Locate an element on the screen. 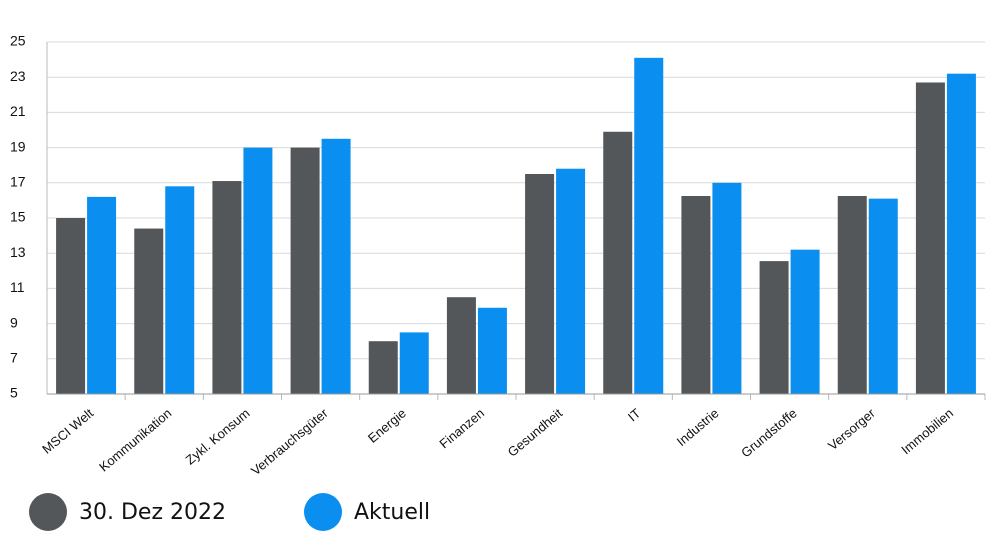  x-tick-label: Grundstoffe is located at coordinates (769, 432).